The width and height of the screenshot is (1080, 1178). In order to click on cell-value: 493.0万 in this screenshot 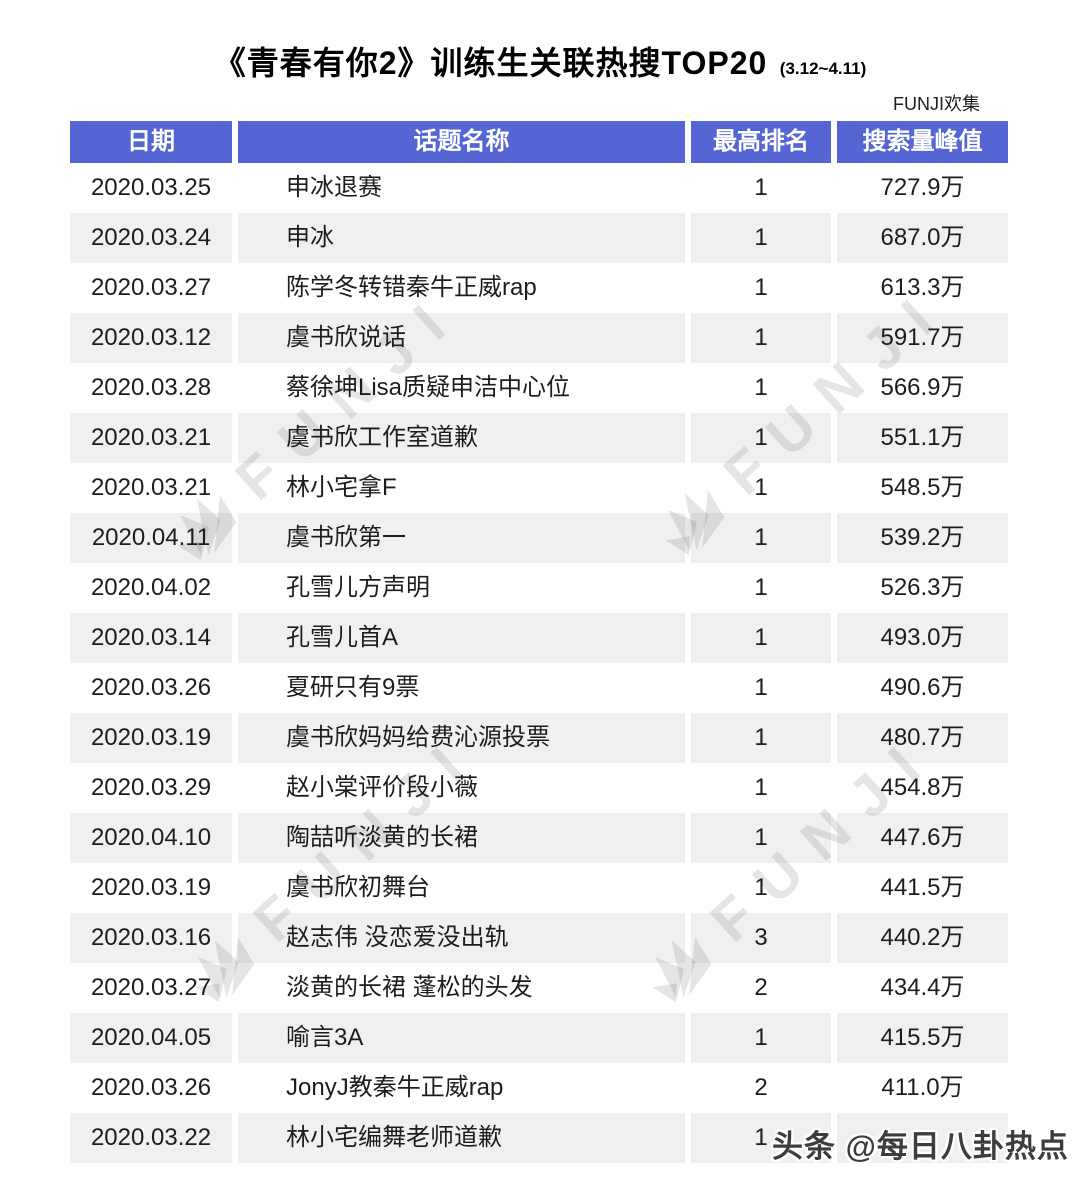, I will do `click(919, 638)`.